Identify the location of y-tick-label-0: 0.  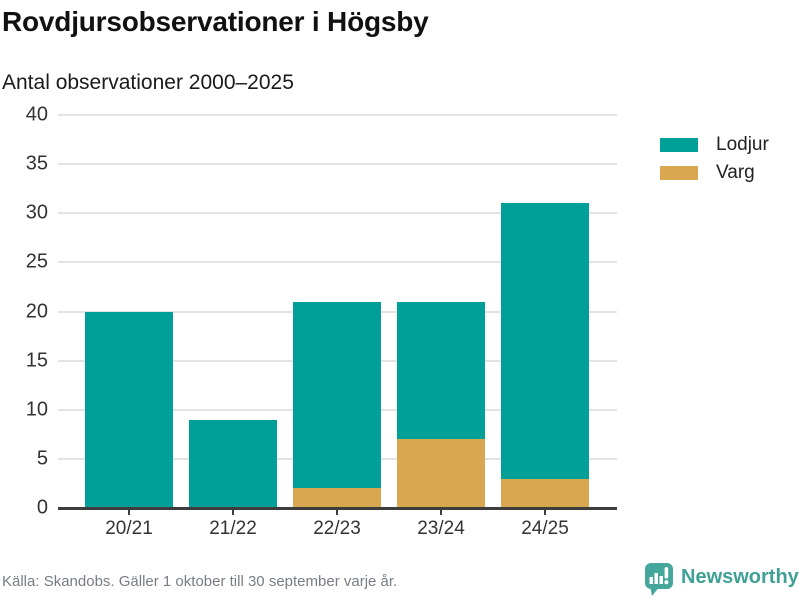
(42, 507).